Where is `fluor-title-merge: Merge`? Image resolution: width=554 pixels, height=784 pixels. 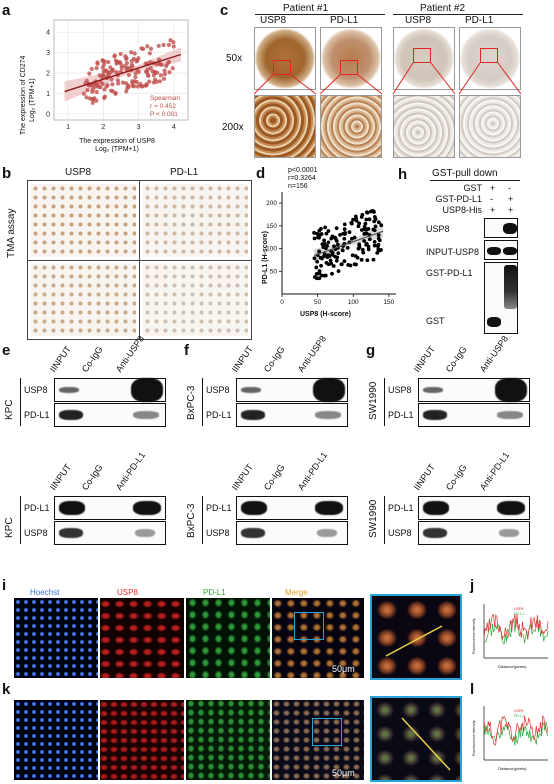 fluor-title-merge: Merge is located at coordinates (296, 592).